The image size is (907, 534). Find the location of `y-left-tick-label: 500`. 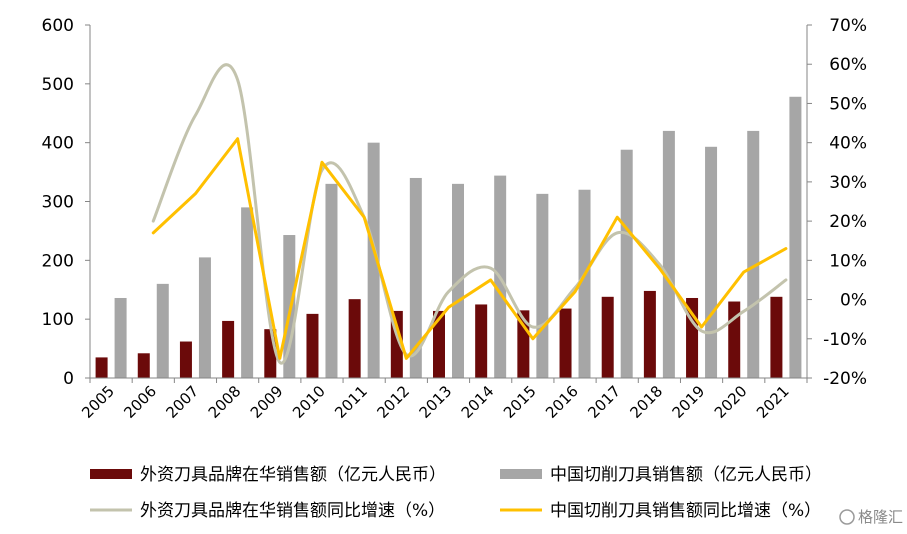

y-left-tick-label: 500 is located at coordinates (58, 85).